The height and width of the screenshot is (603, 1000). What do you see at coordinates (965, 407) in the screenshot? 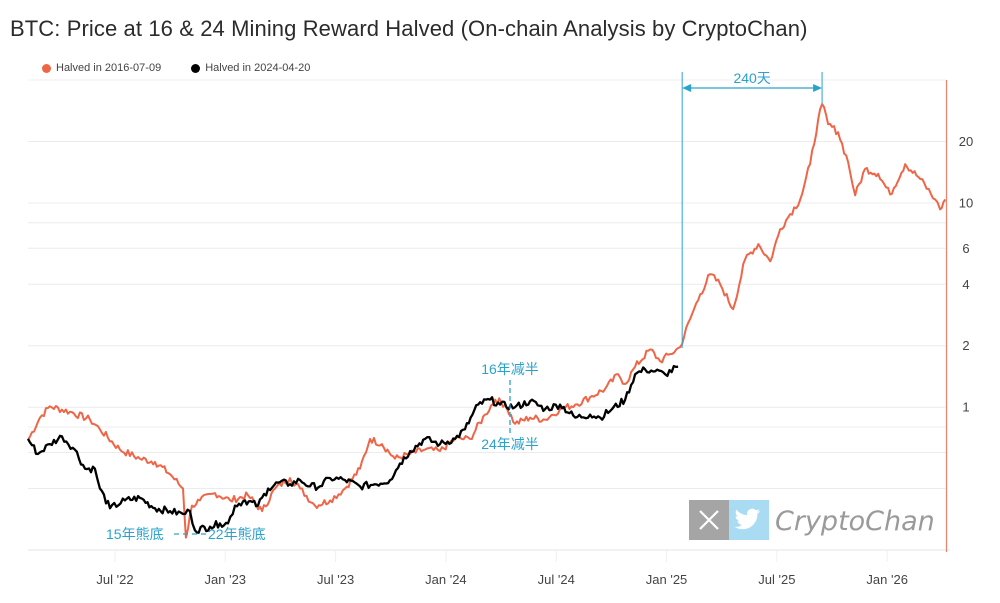
I see `y-tick-label: 1` at bounding box center [965, 407].